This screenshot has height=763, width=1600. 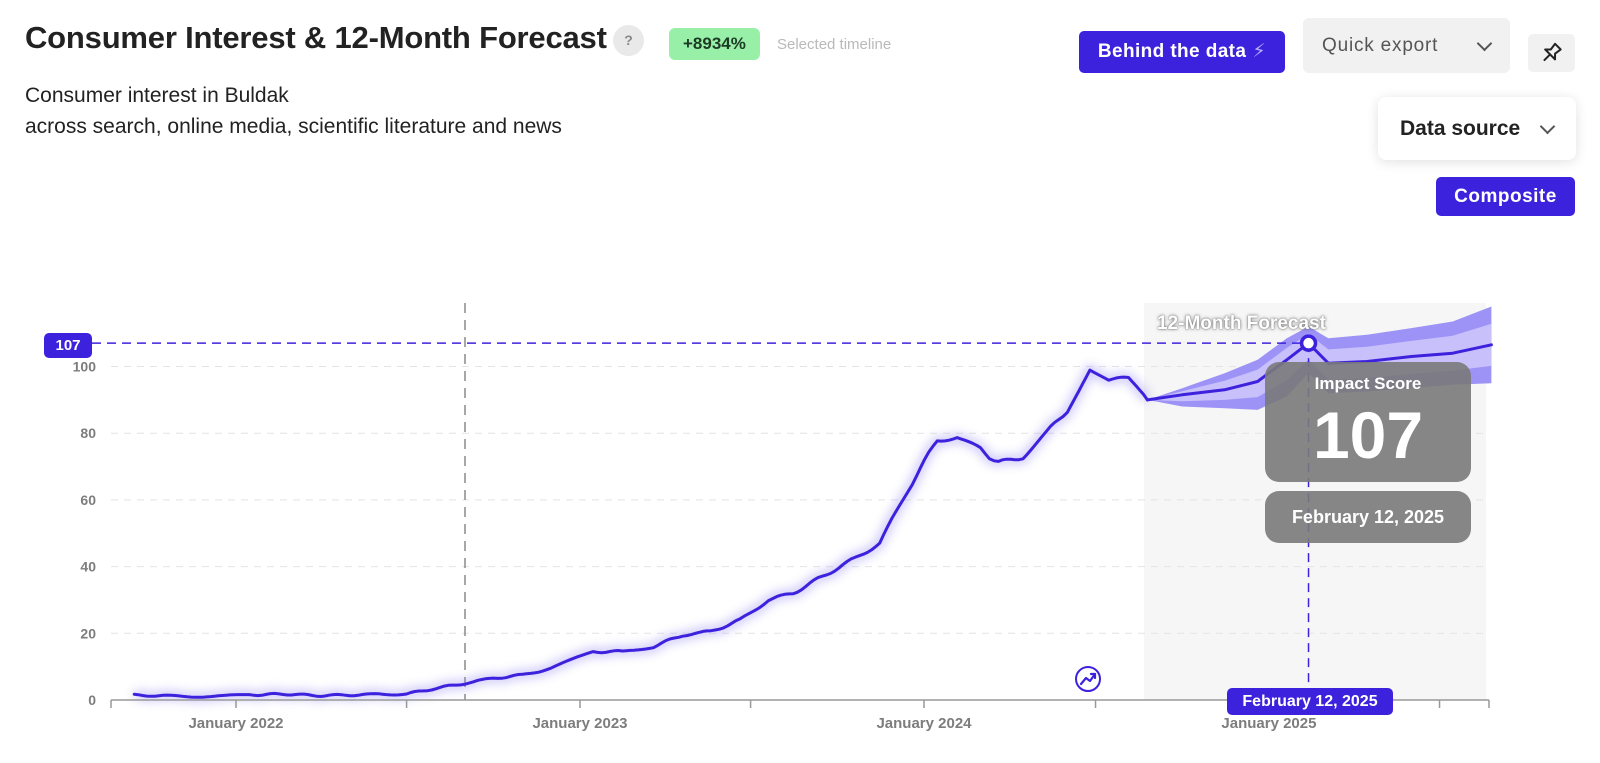 What do you see at coordinates (1268, 723) in the screenshot?
I see `x-tick-label: January 2025` at bounding box center [1268, 723].